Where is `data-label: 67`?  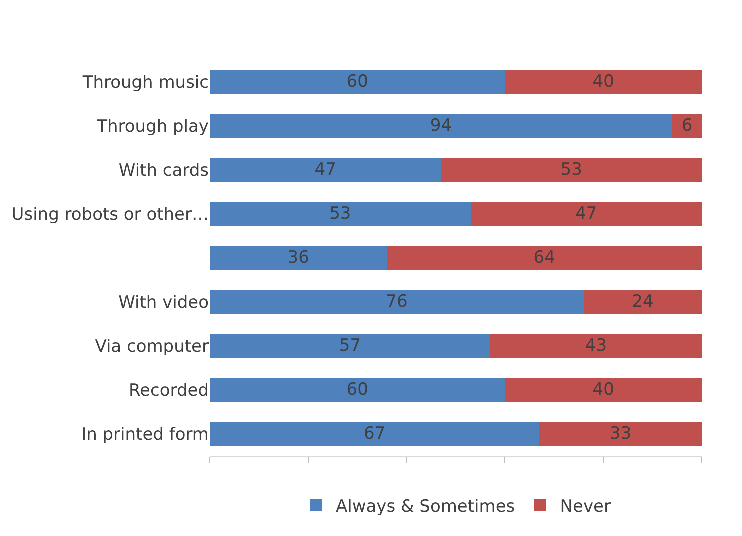 data-label: 67 is located at coordinates (375, 434).